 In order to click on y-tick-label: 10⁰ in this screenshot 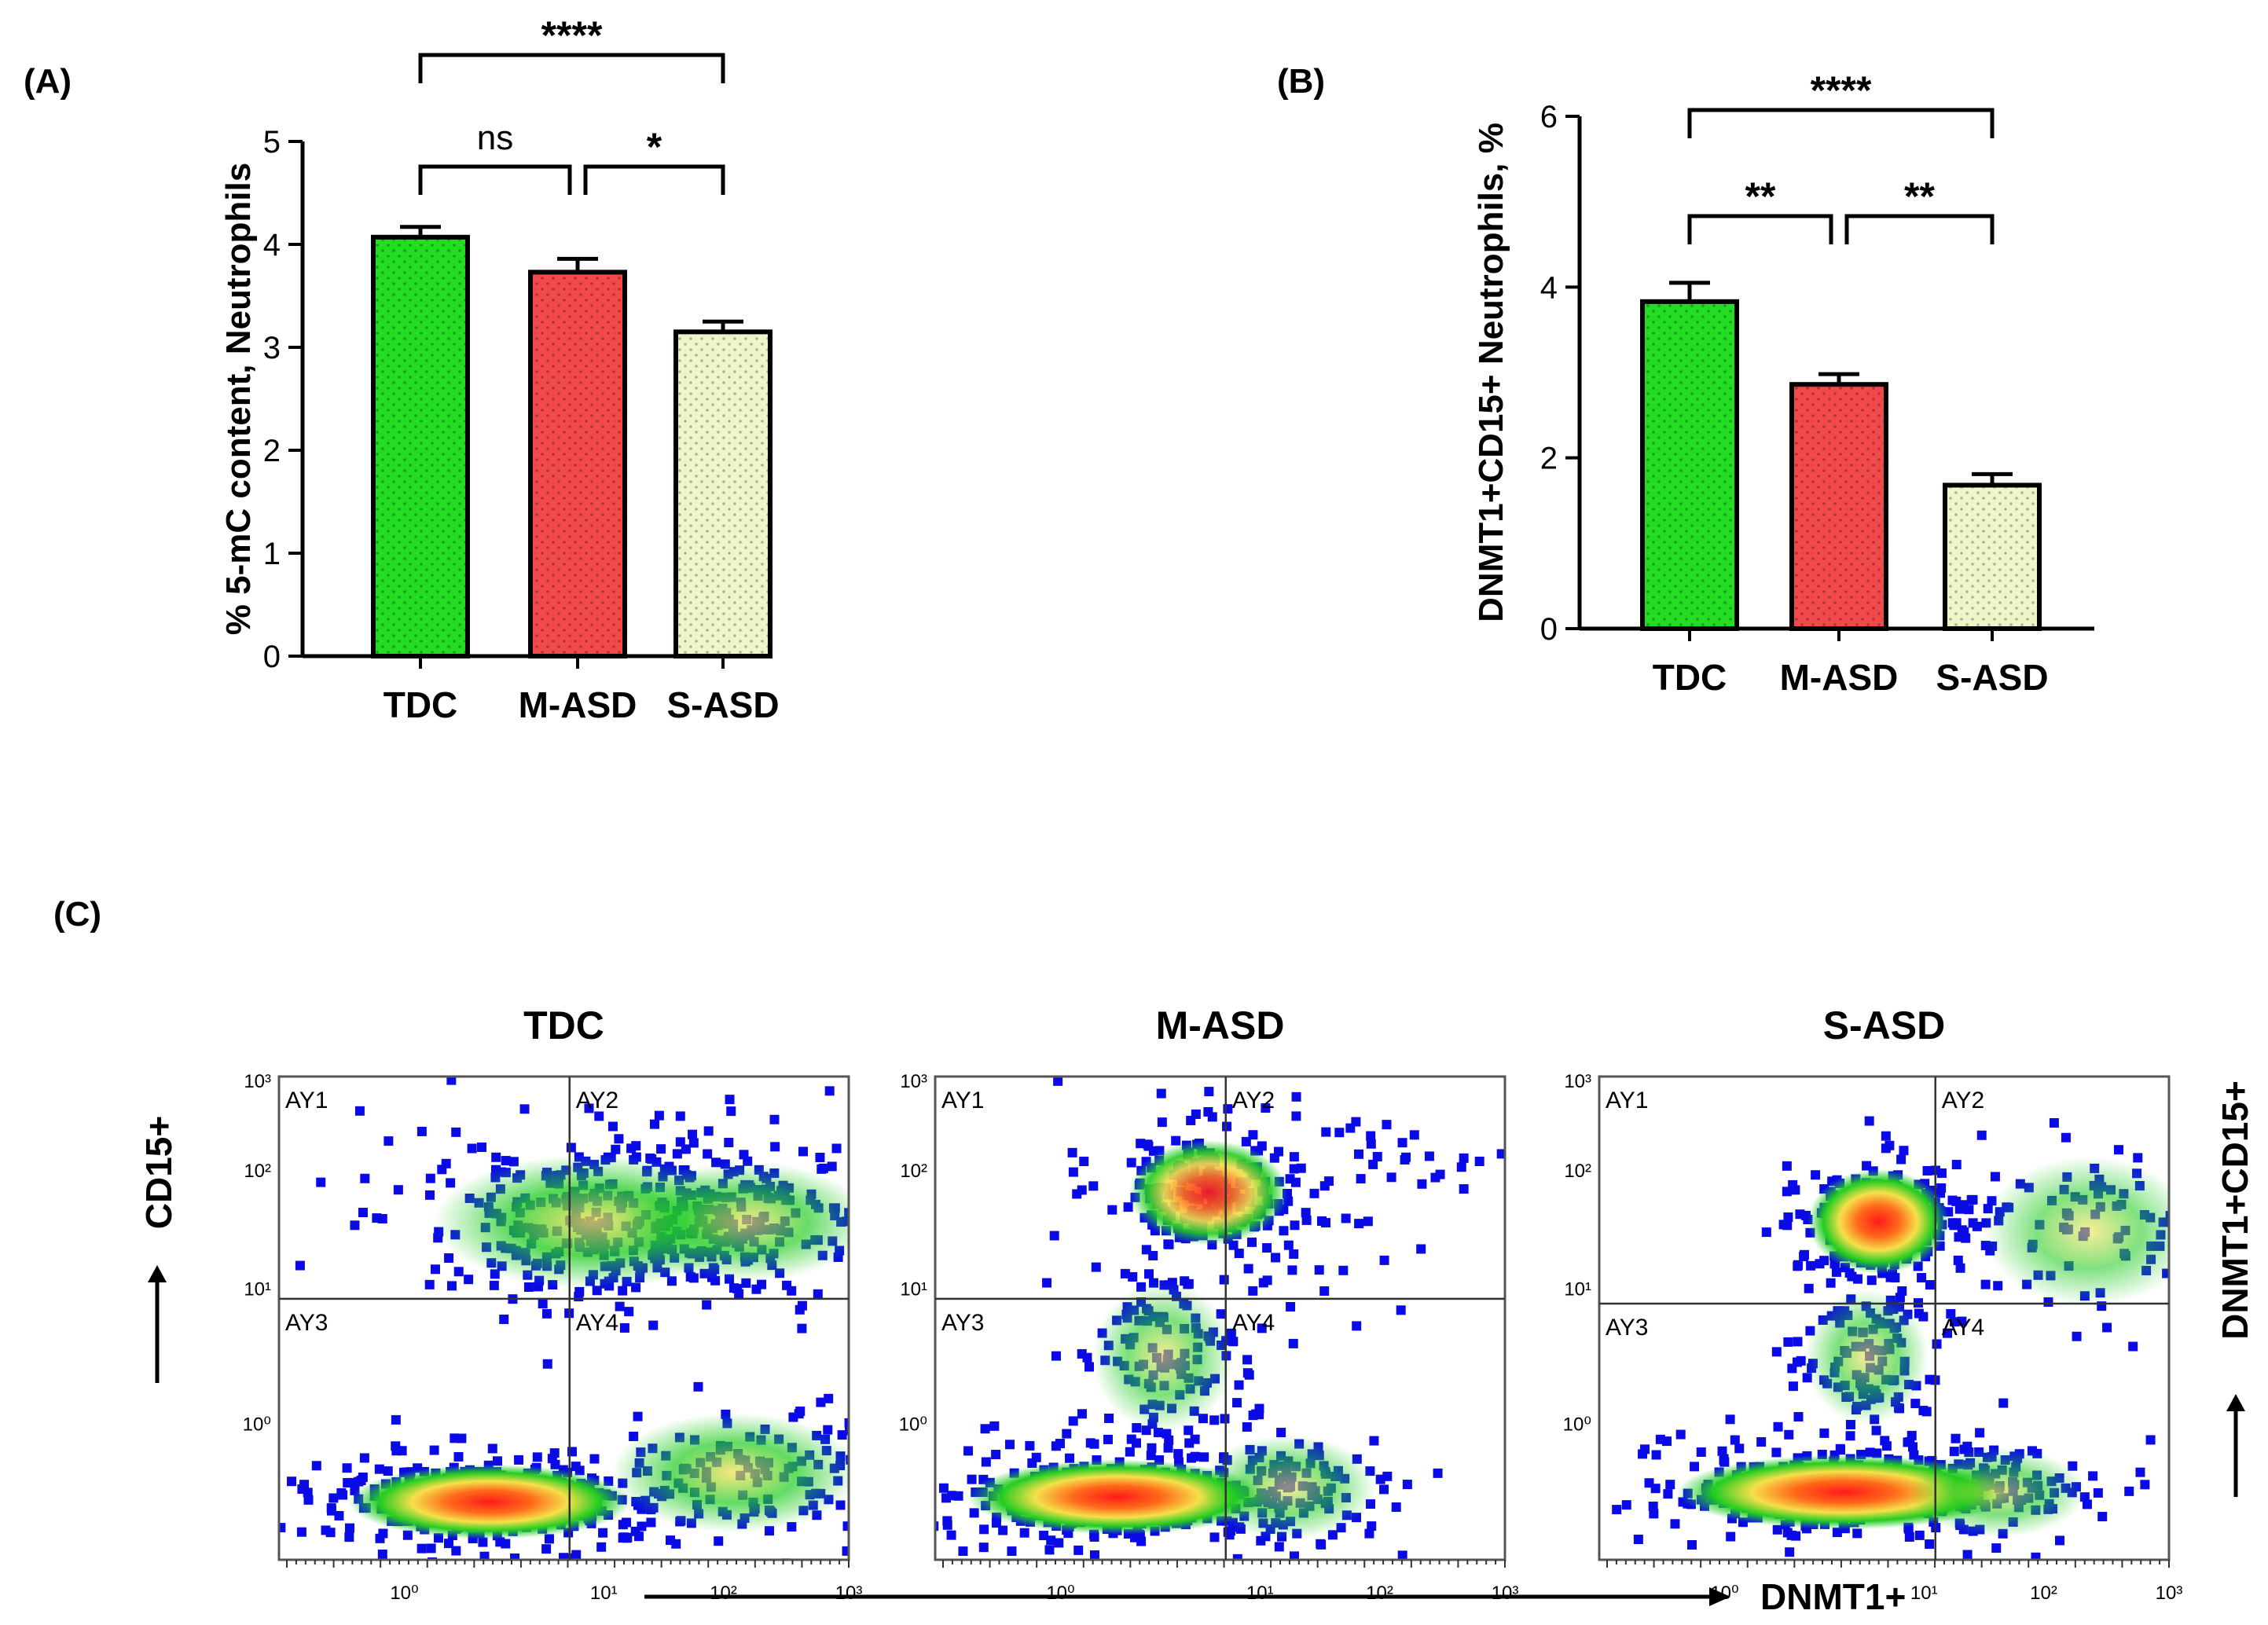, I will do `click(913, 1425)`.